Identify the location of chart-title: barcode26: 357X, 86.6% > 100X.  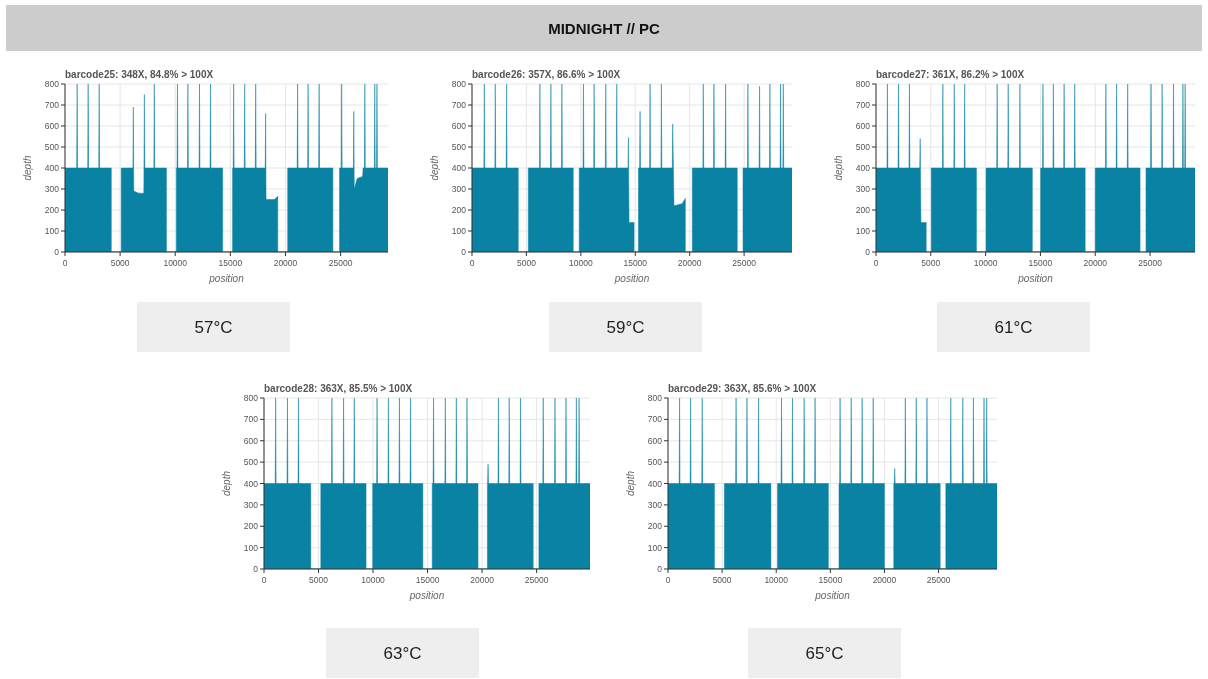
(546, 74).